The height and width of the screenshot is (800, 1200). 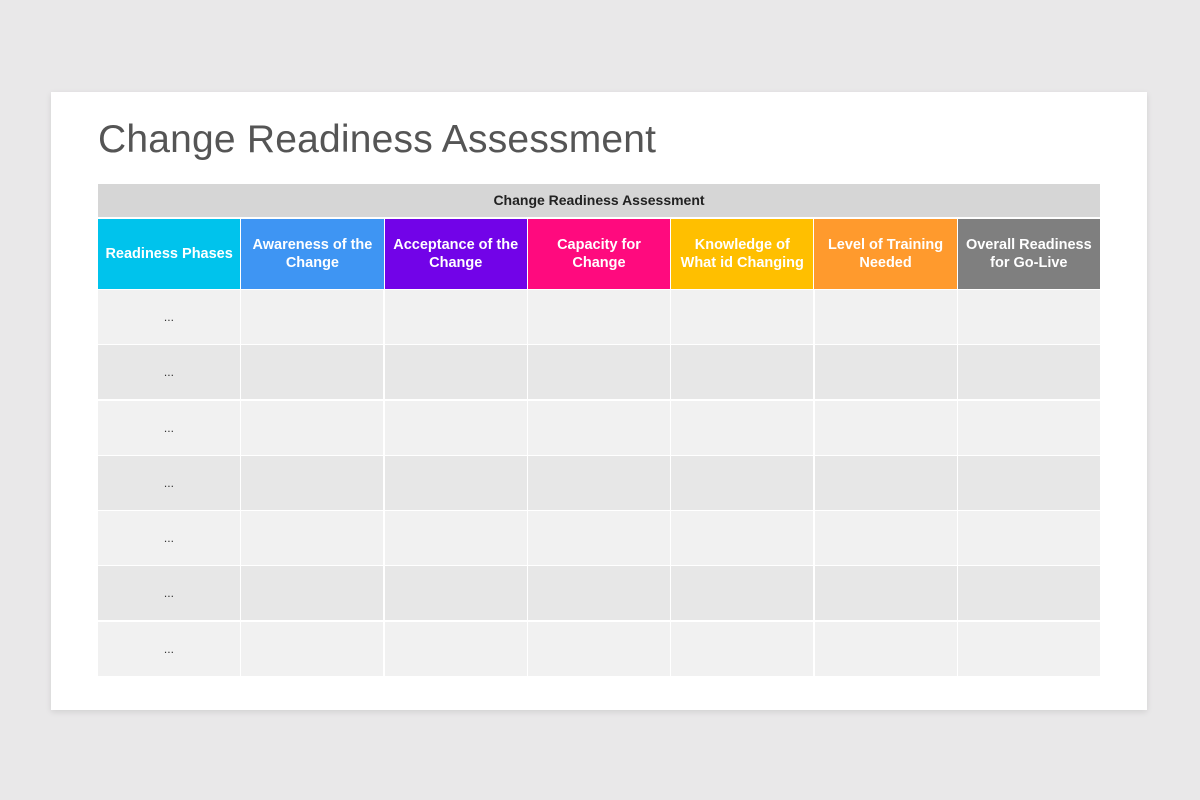 What do you see at coordinates (1028, 254) in the screenshot?
I see `header-overall-readiness: Overall Readiness for Go-Live` at bounding box center [1028, 254].